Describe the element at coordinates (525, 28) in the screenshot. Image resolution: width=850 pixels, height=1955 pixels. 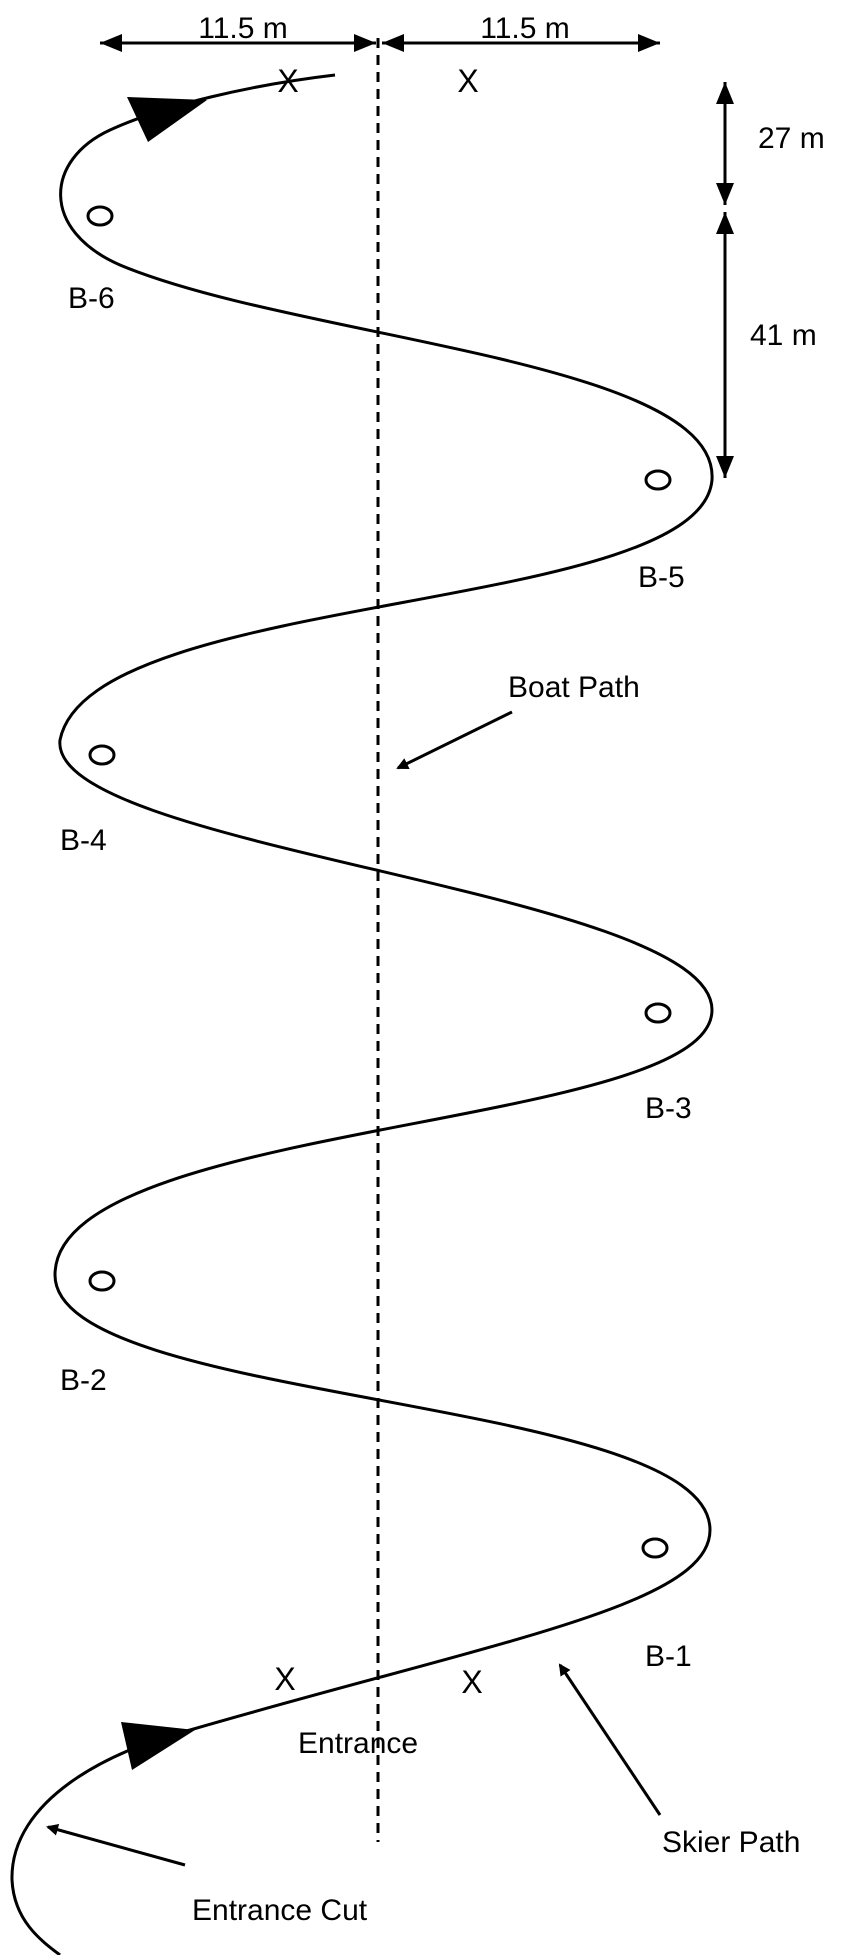
I see `right-width-label: 11.5 m` at that location.